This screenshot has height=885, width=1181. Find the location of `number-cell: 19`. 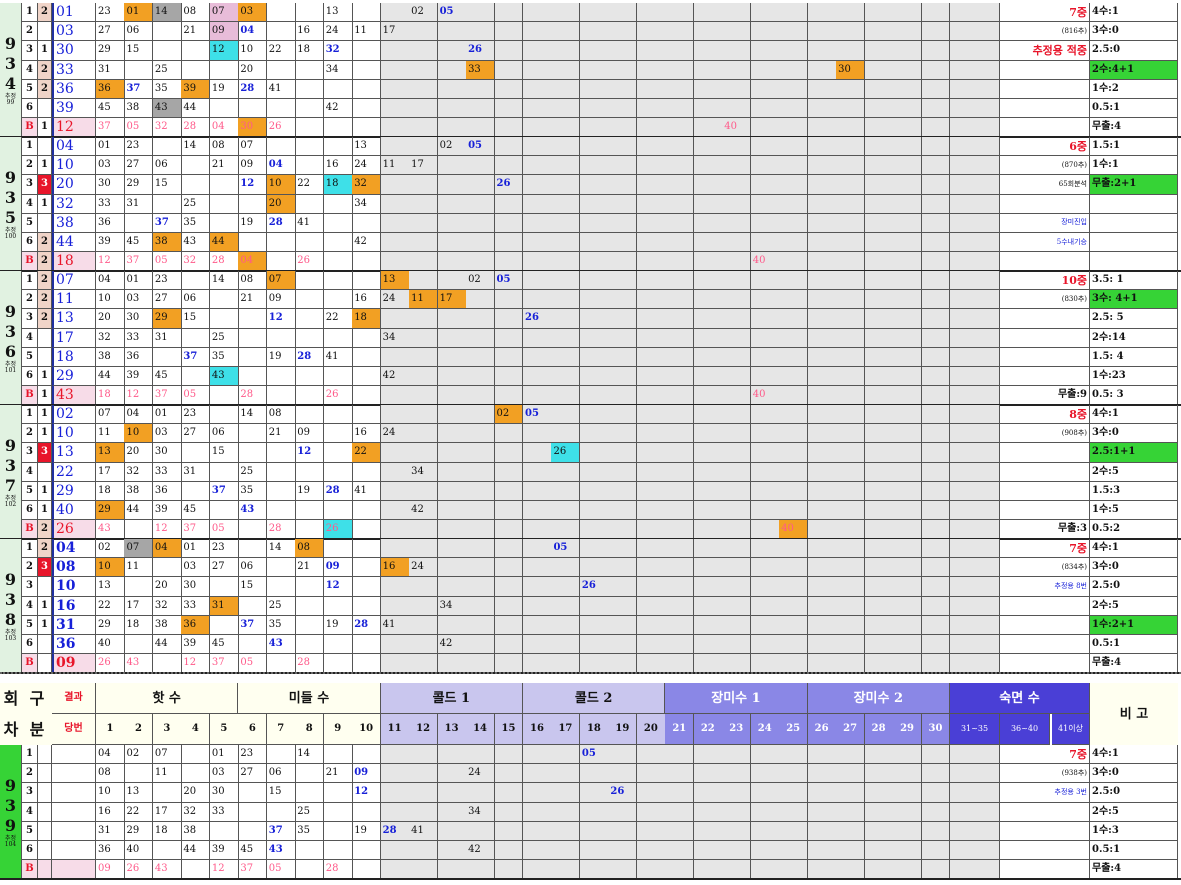

number-cell: 19 is located at coordinates (367, 831).